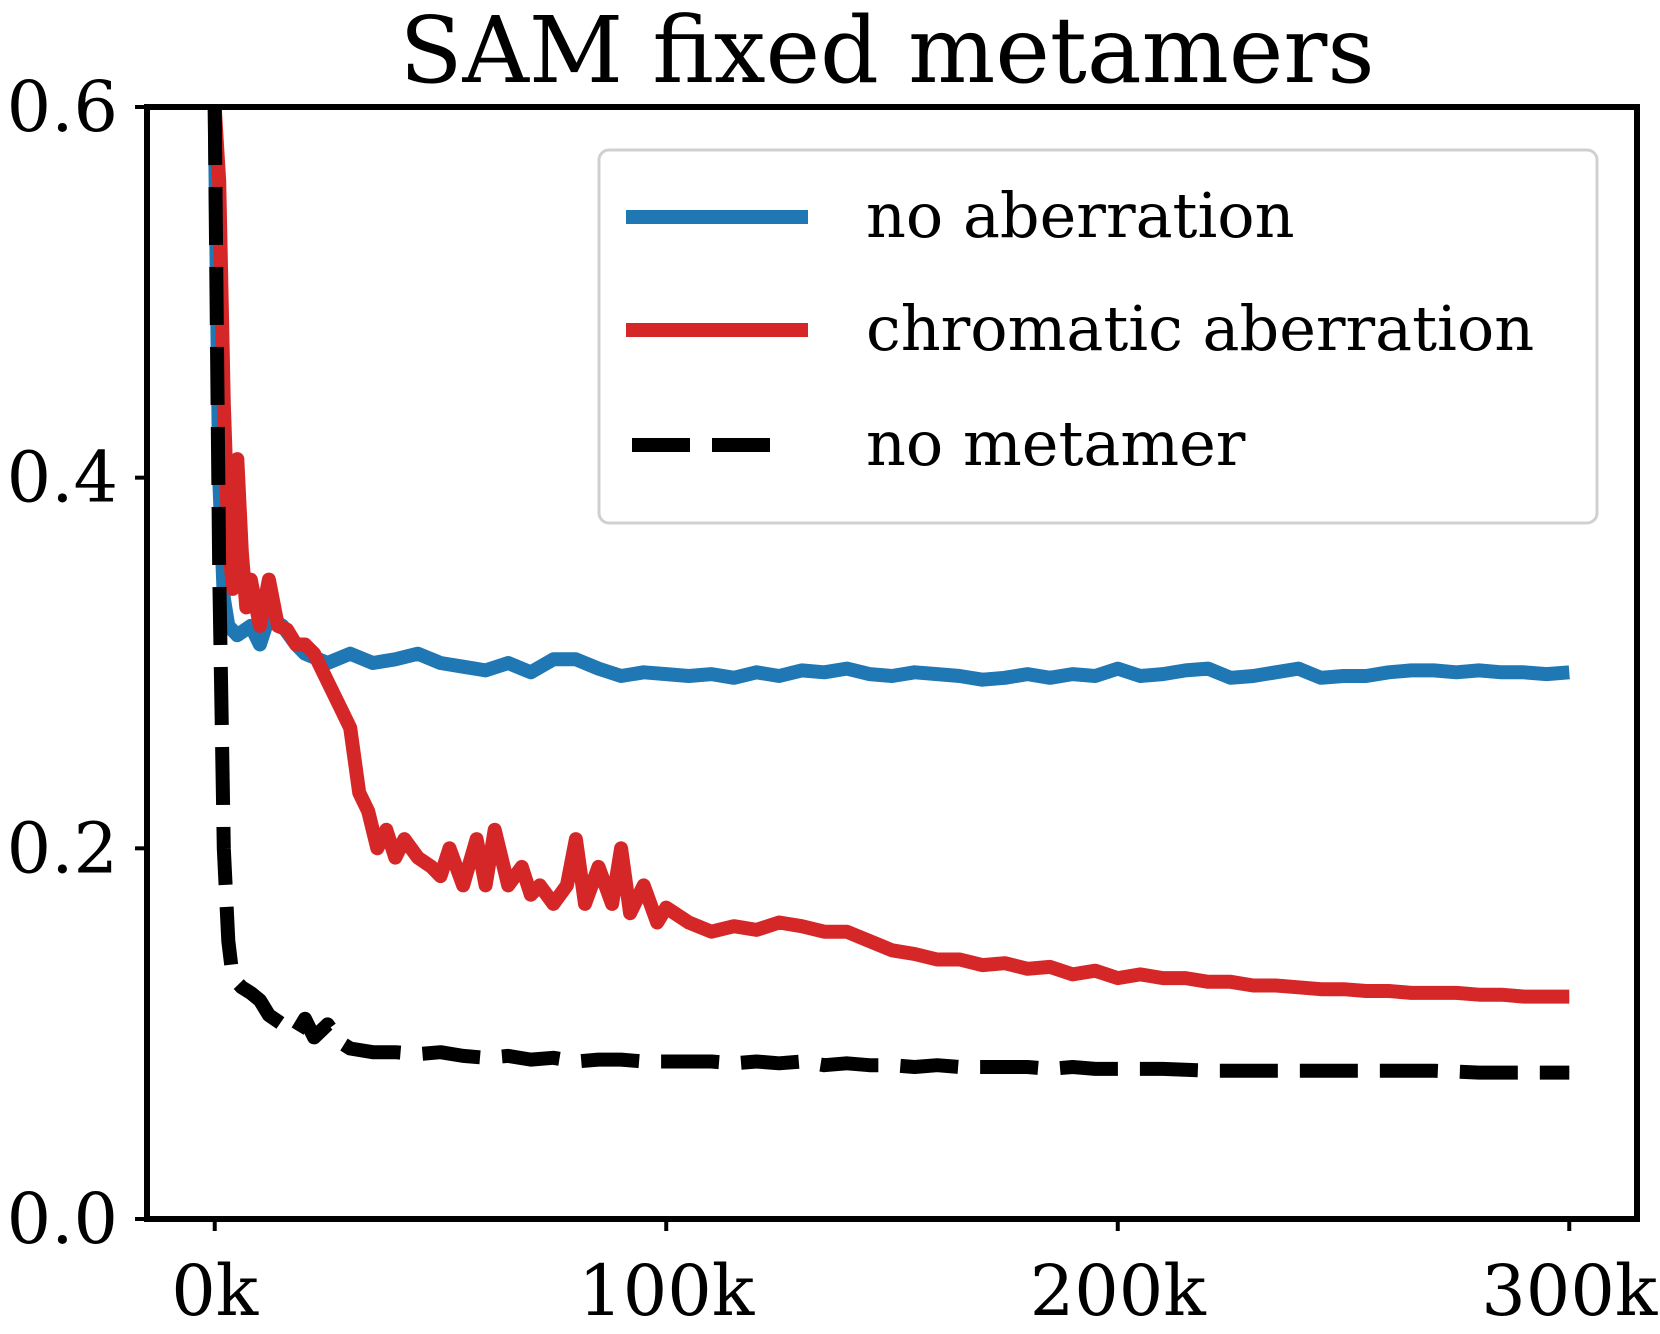 Image resolution: width=1660 pixels, height=1334 pixels. What do you see at coordinates (62, 1219) in the screenshot?
I see `y-tick-label: 0.0` at bounding box center [62, 1219].